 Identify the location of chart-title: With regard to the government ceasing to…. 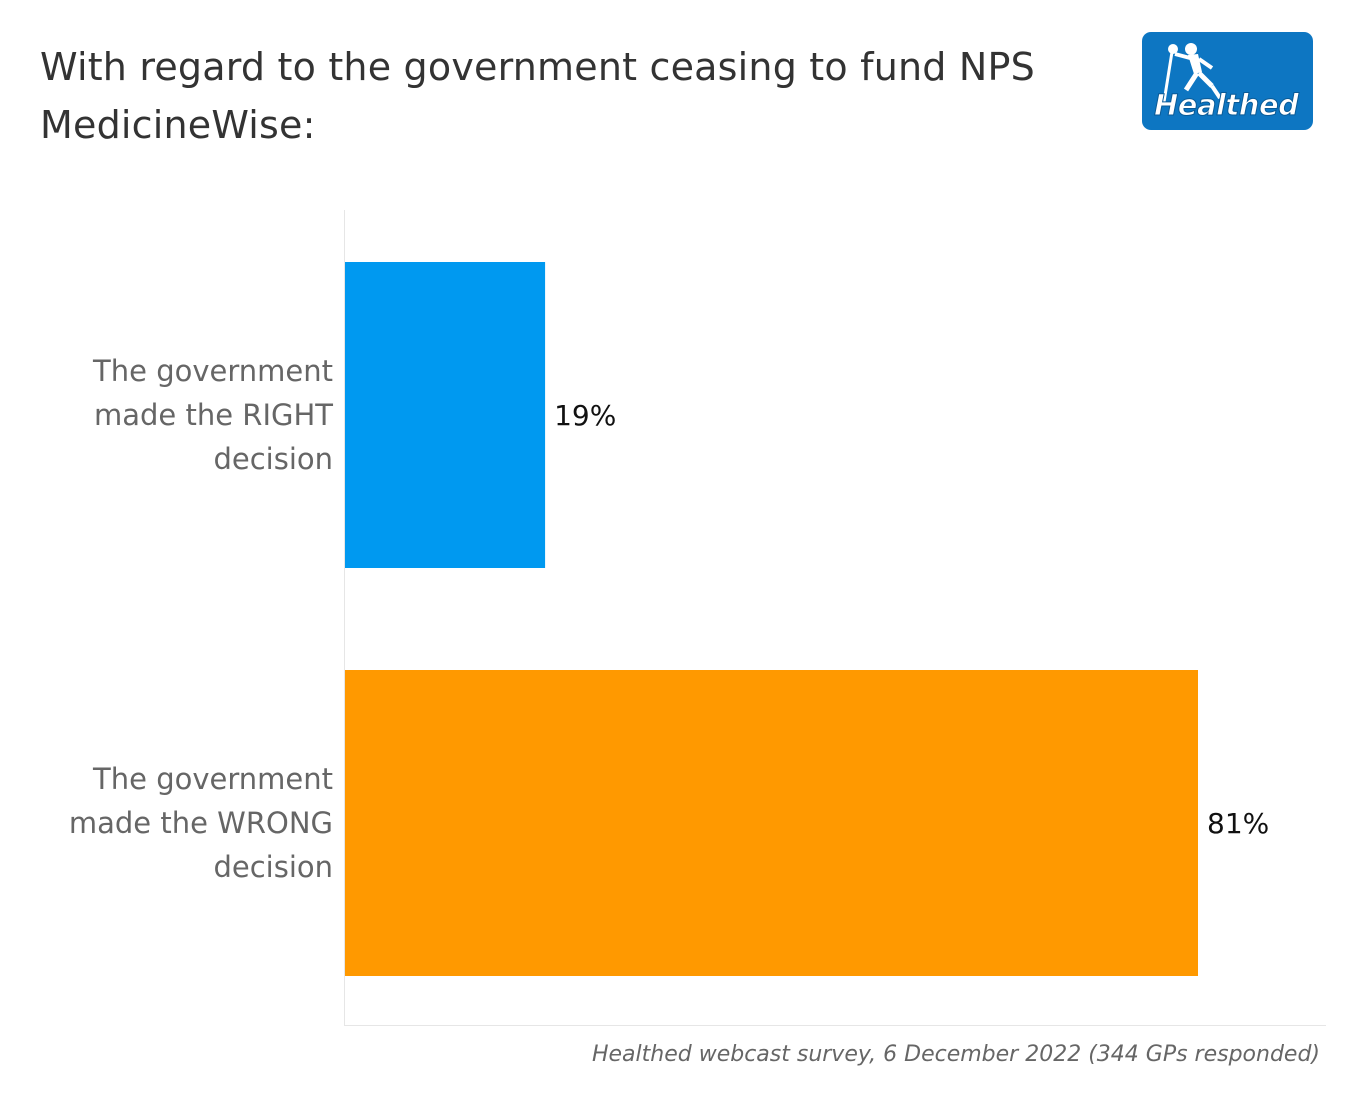
(537, 96).